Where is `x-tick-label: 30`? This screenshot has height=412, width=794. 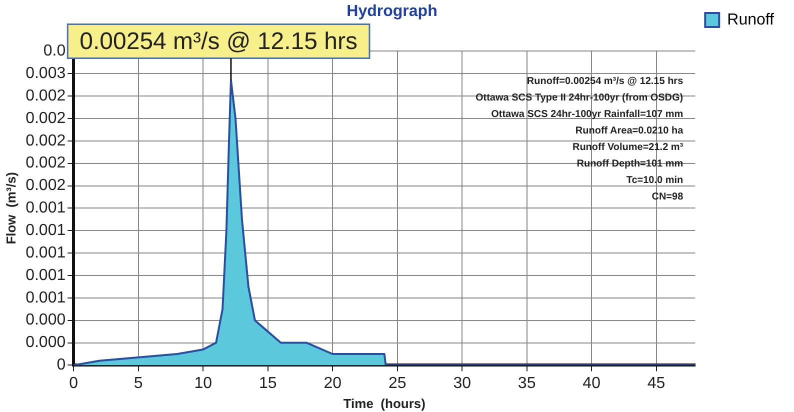 x-tick-label: 30 is located at coordinates (462, 383).